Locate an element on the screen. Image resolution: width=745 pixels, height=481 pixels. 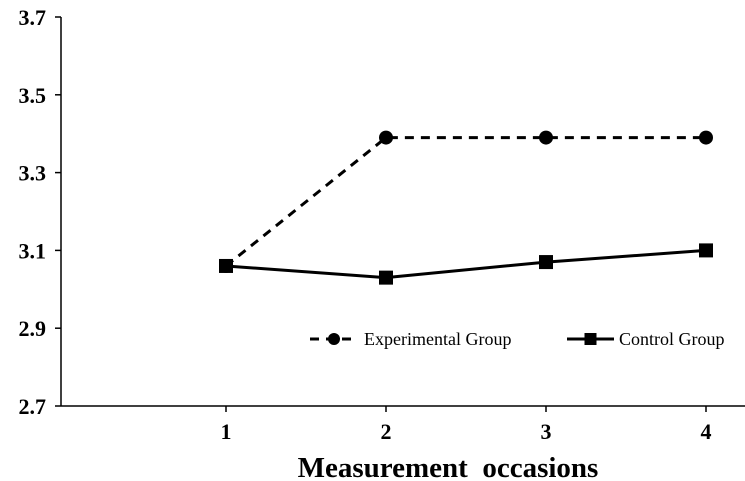
y-tick-label: 3.7 is located at coordinates (33, 17).